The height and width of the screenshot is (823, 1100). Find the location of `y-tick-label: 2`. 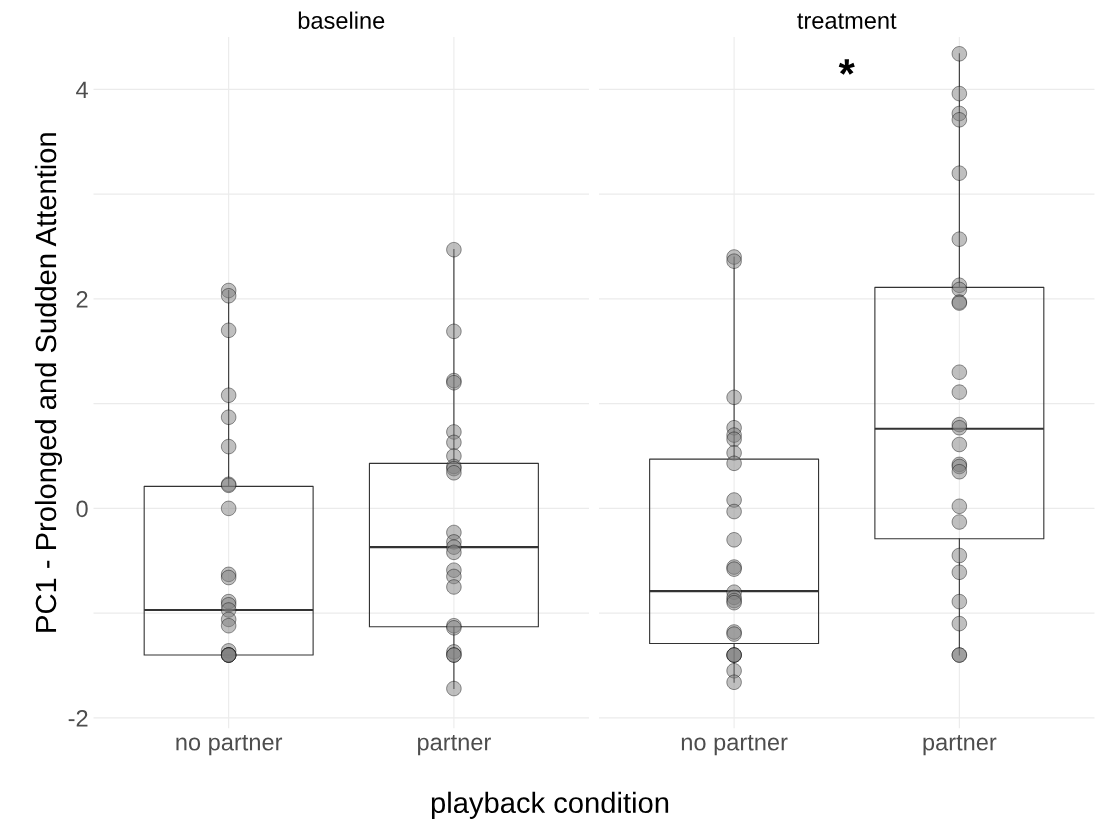

y-tick-label: 2 is located at coordinates (82, 299).